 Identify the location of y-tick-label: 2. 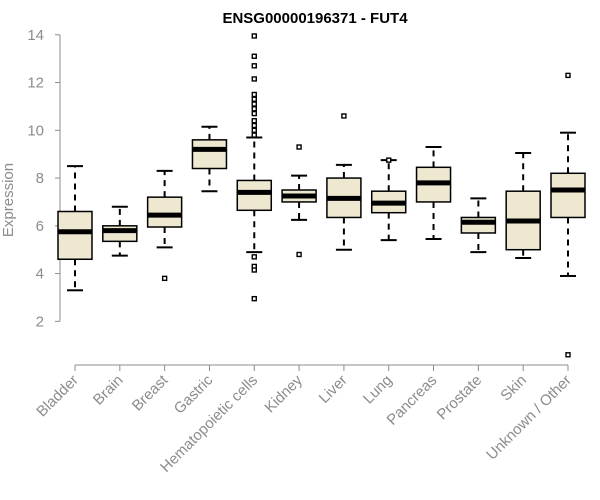
(40, 321).